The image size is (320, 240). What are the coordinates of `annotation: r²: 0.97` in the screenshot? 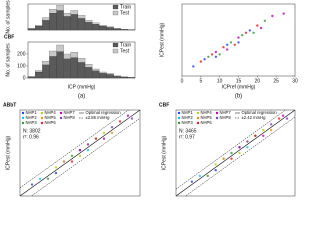 It's located at (187, 137).